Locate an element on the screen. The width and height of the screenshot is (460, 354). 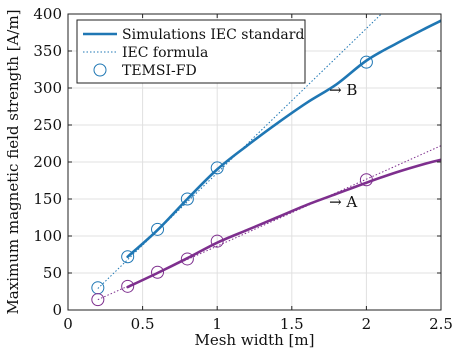
y-tick-label: 250 is located at coordinates (47, 125).